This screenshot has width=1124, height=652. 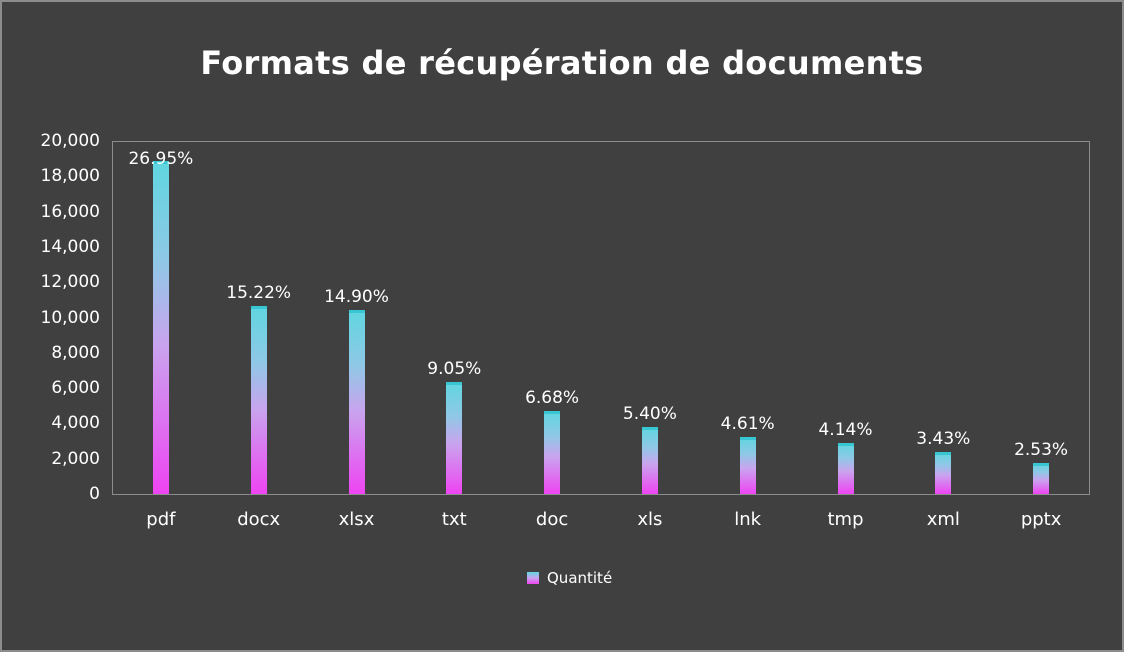 What do you see at coordinates (580, 578) in the screenshot?
I see `legend-label: Quantité` at bounding box center [580, 578].